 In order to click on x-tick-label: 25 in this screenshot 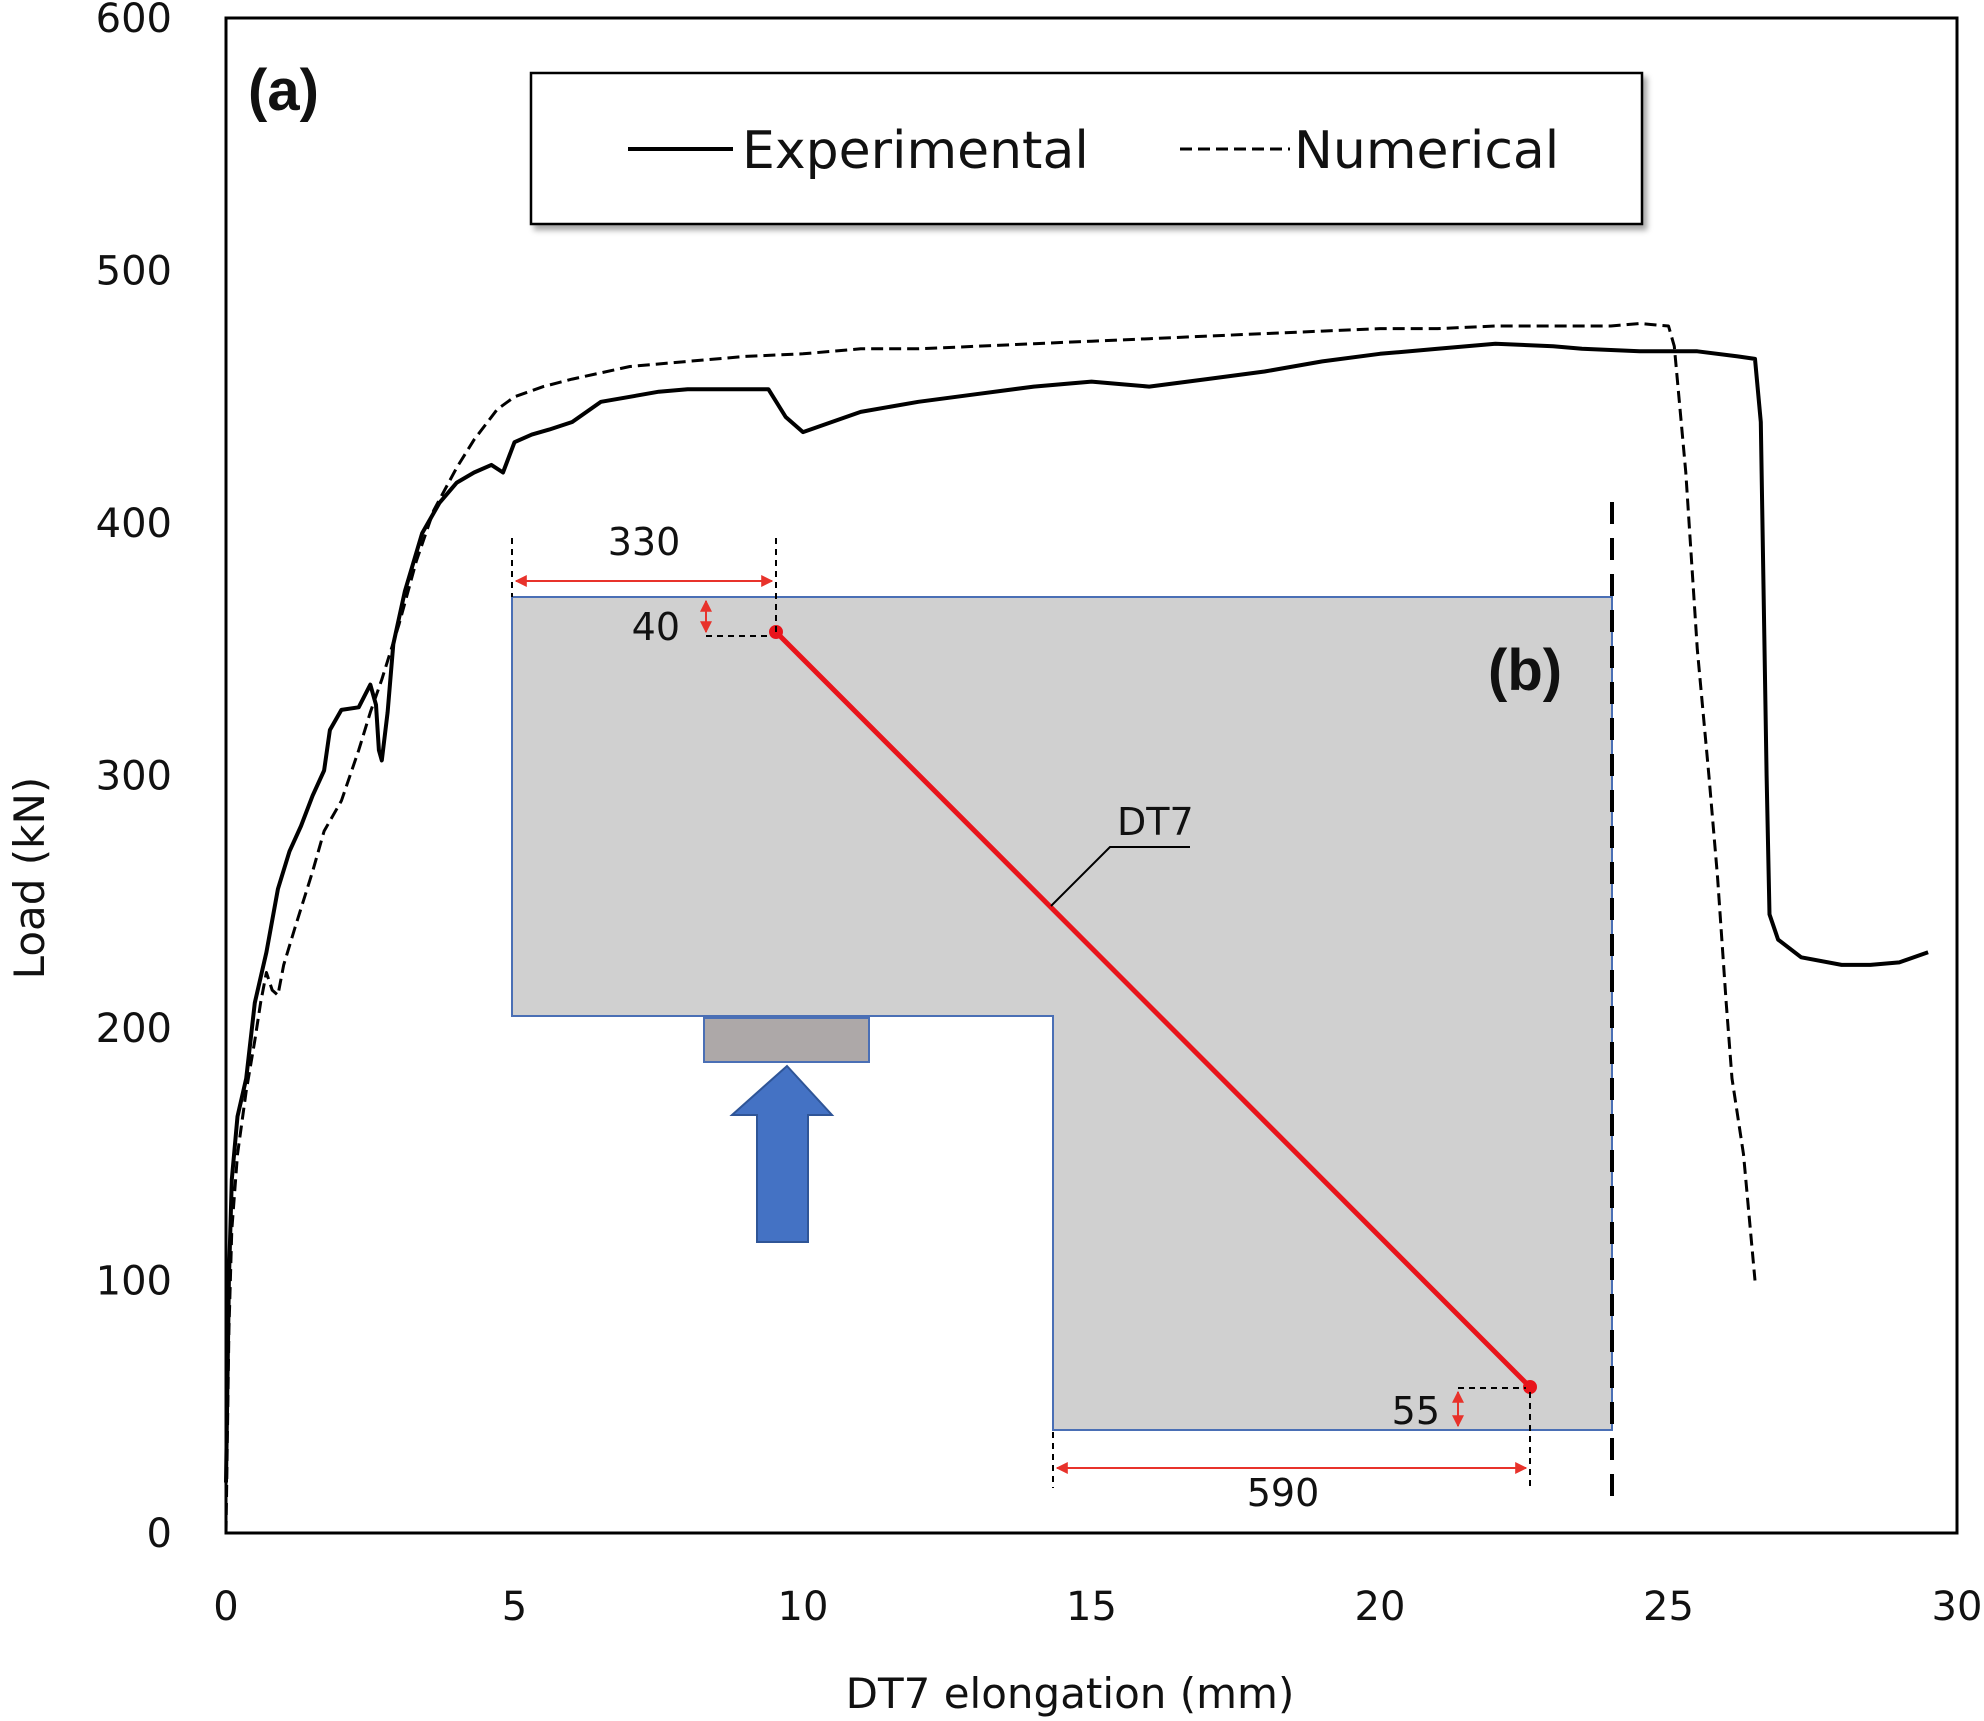, I will do `click(1668, 1607)`.